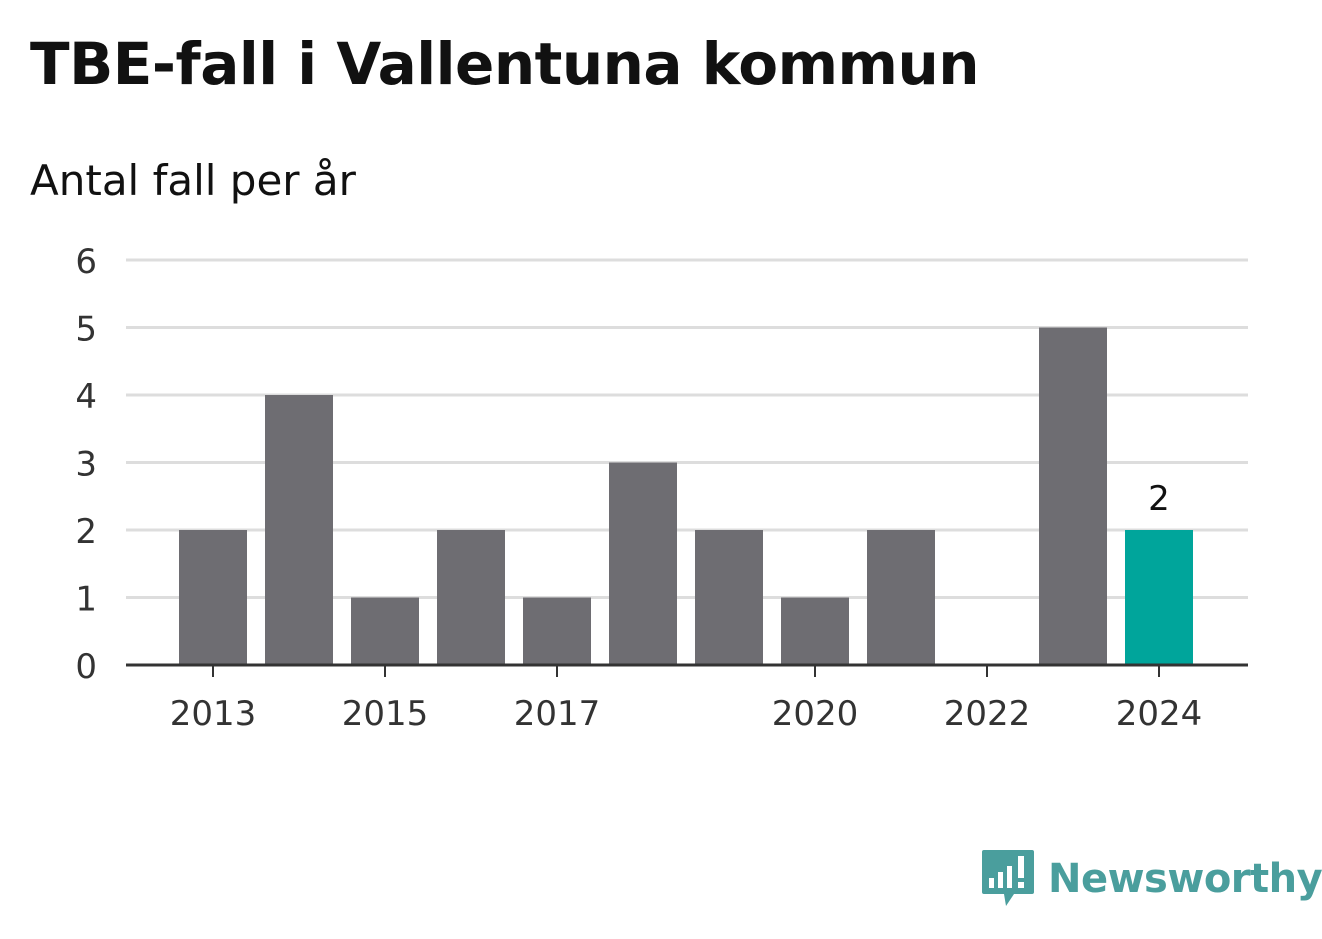  I want to click on bar-chart-speech-bubble-icon, so click(1008, 878).